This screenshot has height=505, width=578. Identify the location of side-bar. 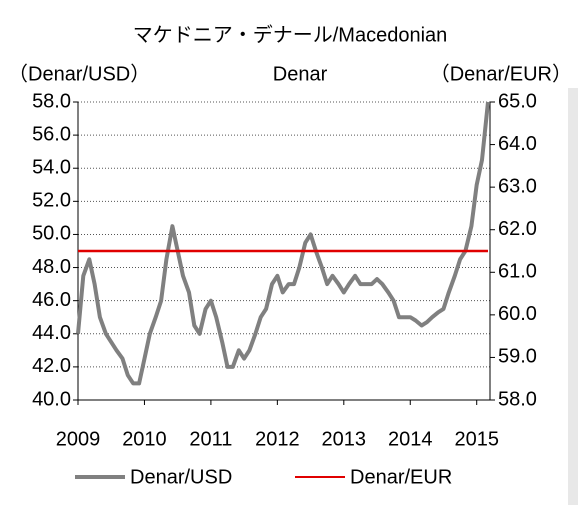
(573, 296).